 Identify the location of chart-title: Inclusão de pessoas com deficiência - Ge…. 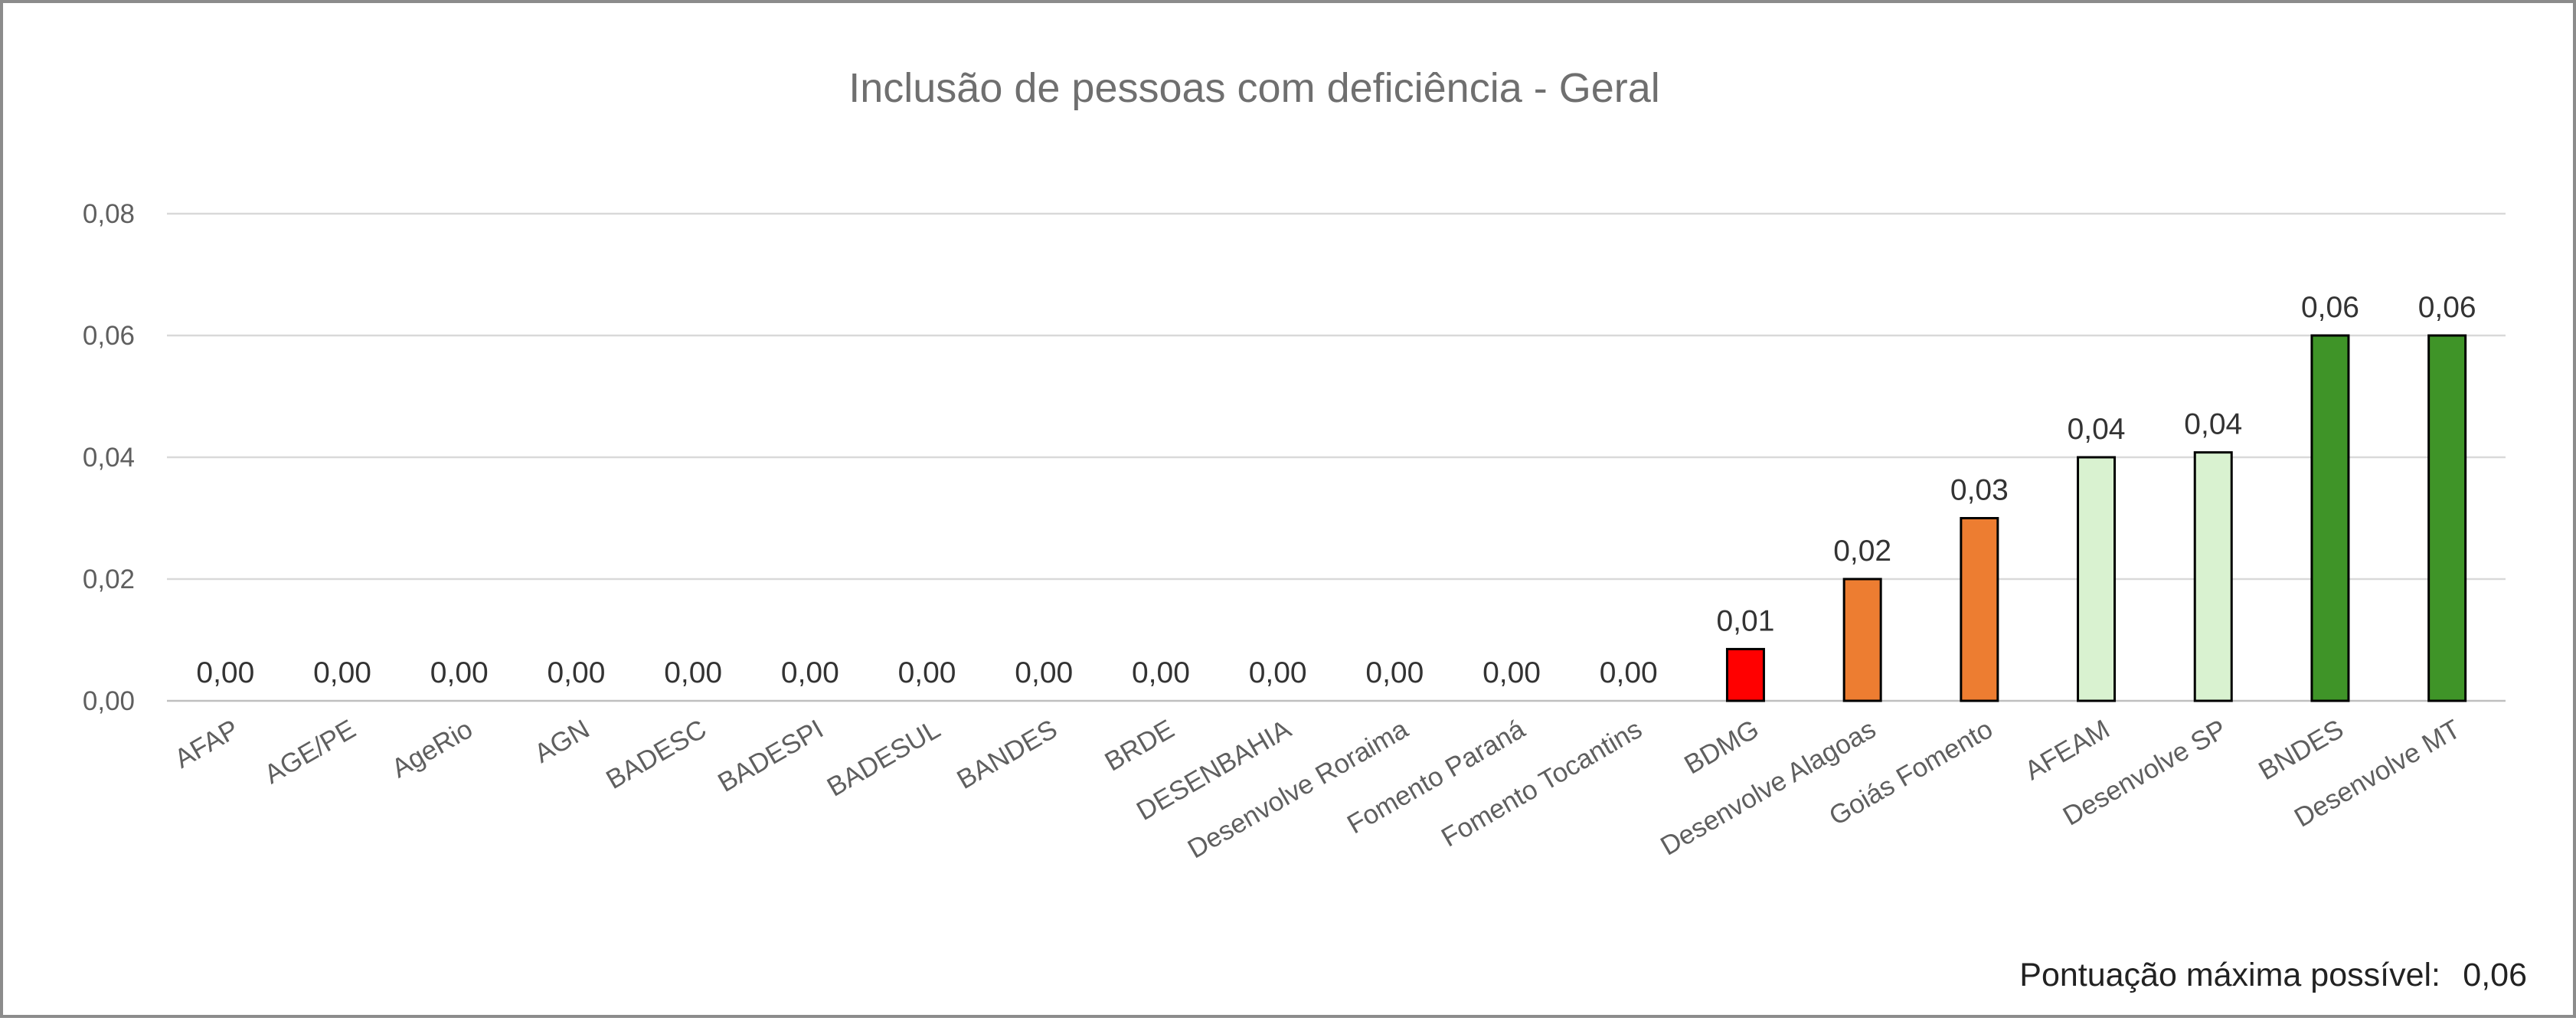
(1254, 88).